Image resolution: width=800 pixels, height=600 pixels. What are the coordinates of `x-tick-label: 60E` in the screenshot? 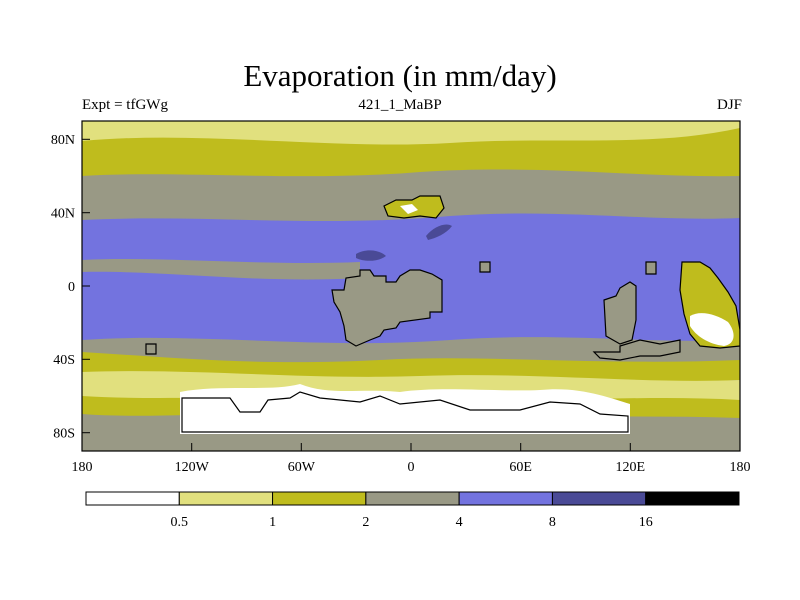 It's located at (520, 467).